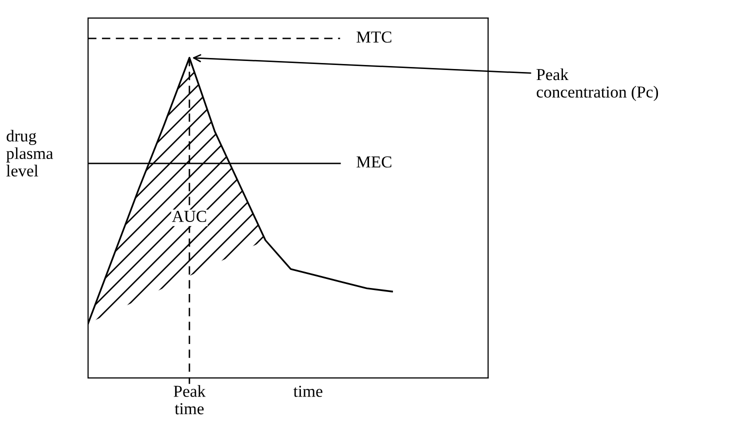 The width and height of the screenshot is (734, 431). Describe the element at coordinates (597, 85) in the screenshot. I see `text: Peak concentration (Pc)` at that location.